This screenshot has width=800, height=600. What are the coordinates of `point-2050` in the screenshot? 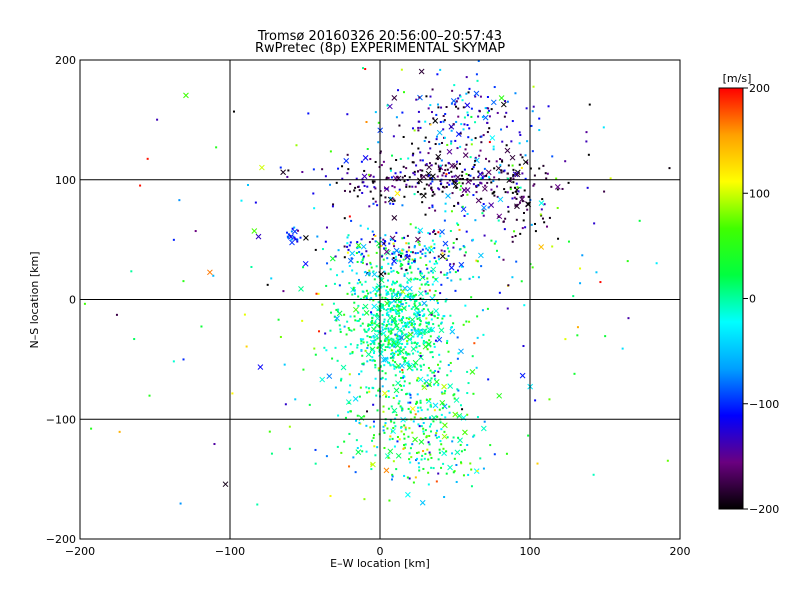 It's located at (306, 237).